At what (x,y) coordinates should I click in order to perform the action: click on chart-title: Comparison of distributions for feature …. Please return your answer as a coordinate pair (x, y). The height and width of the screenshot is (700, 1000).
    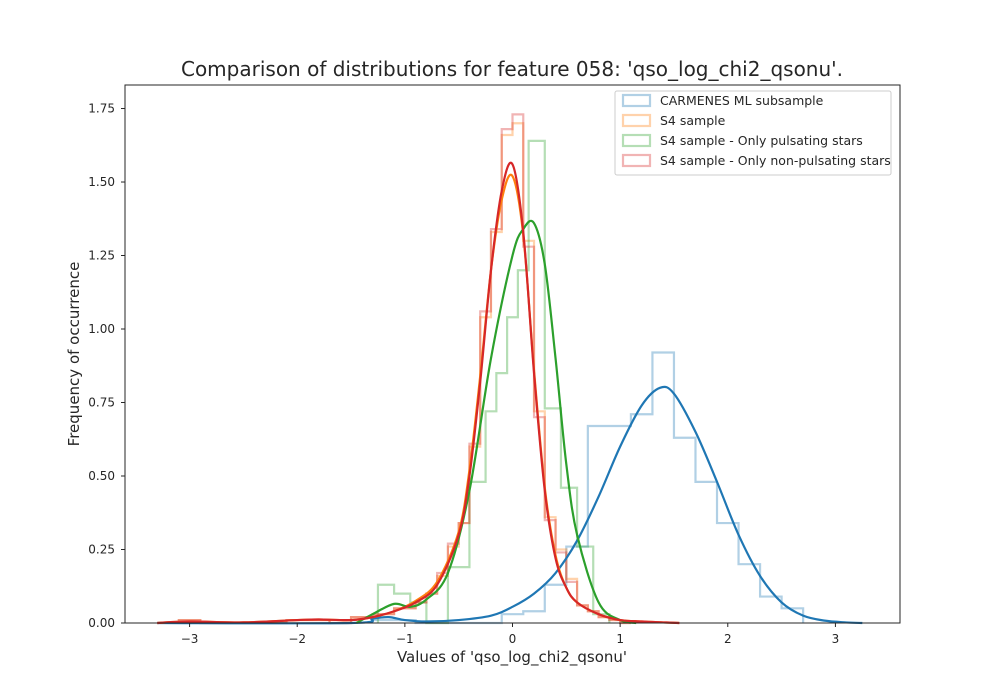
    Looking at the image, I should click on (512, 69).